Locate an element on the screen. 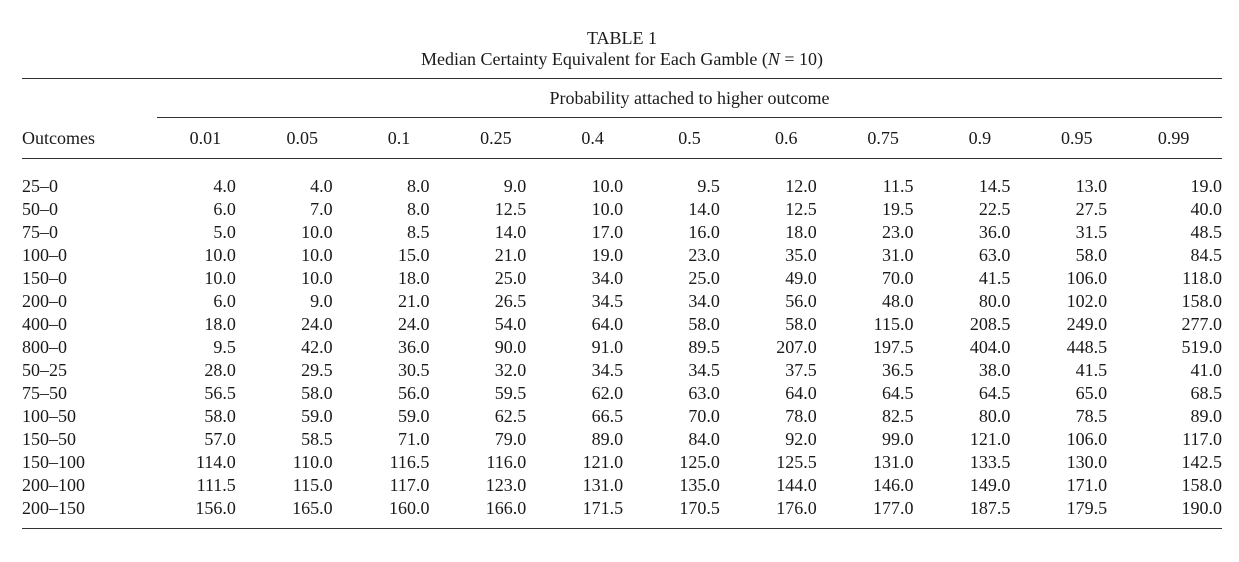  value-cell: 19.0 is located at coordinates (1206, 186).